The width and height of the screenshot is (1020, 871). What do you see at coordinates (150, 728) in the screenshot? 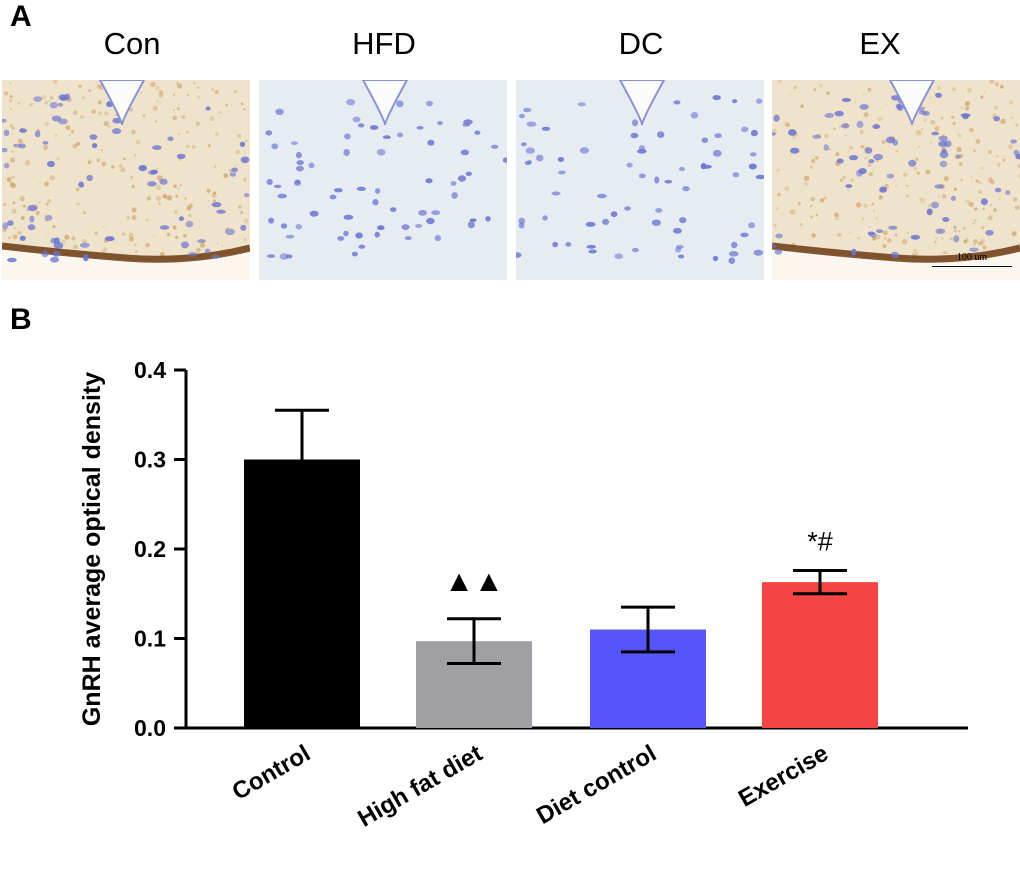
I see `y-tick-label: 0.0` at bounding box center [150, 728].